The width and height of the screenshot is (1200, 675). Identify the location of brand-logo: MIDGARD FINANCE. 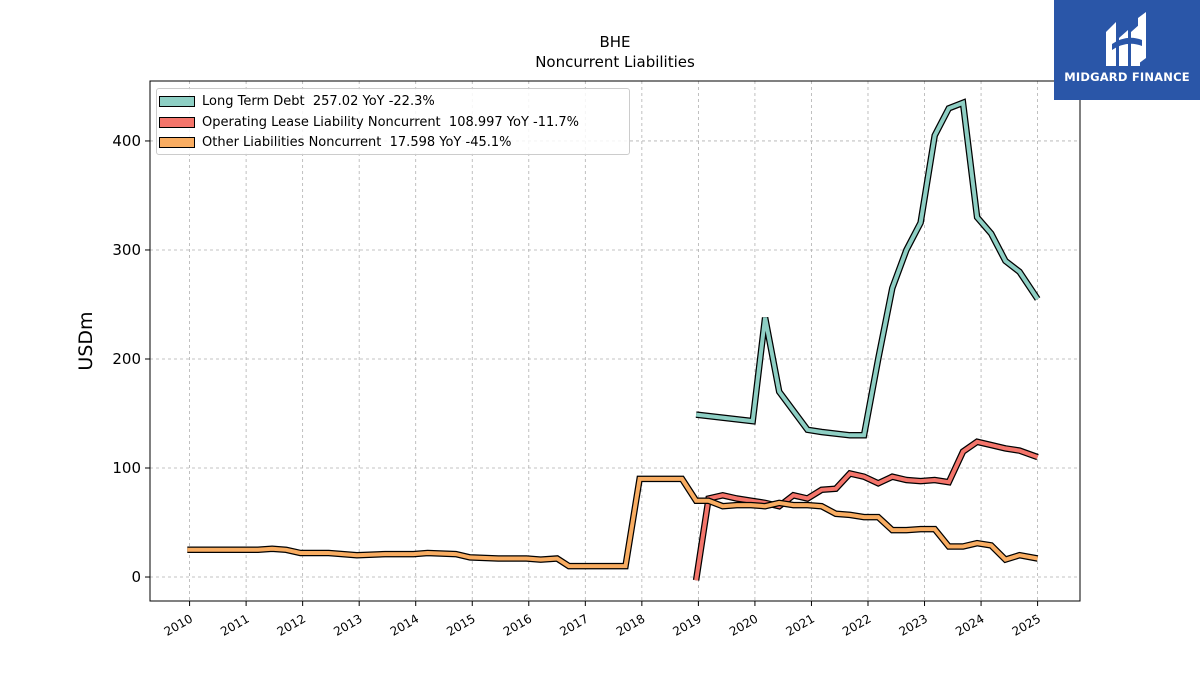
(1127, 50).